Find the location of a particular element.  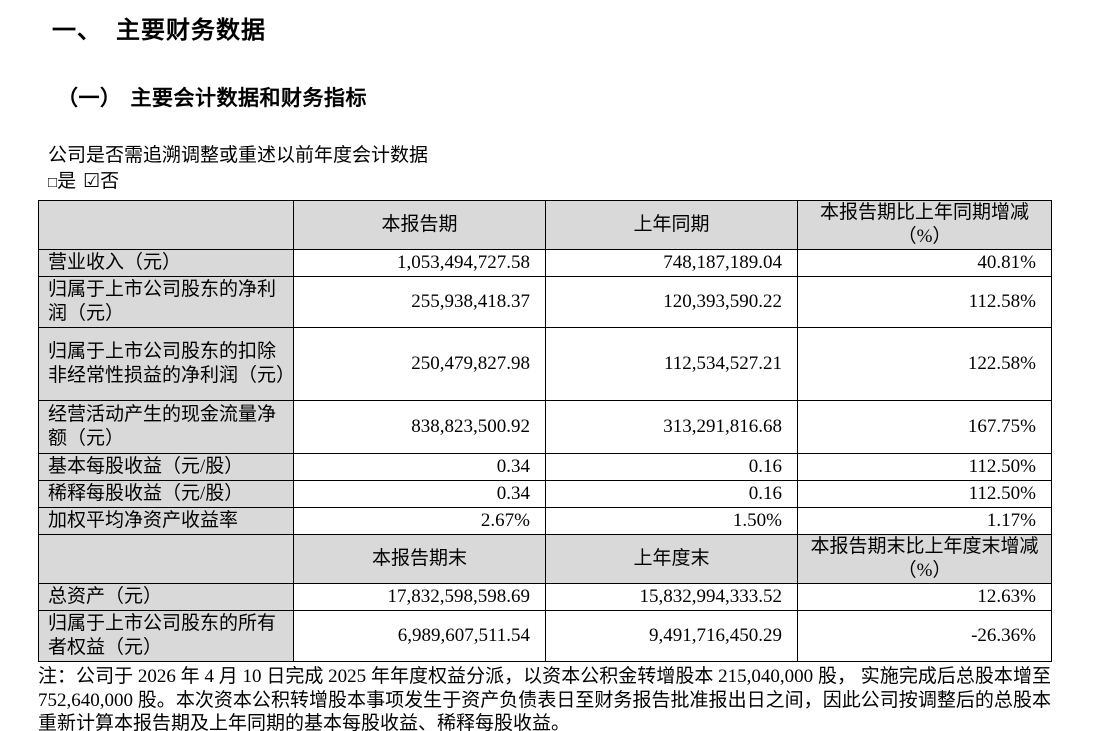

header-period-end-change-line1: 本报告期末比上年度末增减 is located at coordinates (924, 546).